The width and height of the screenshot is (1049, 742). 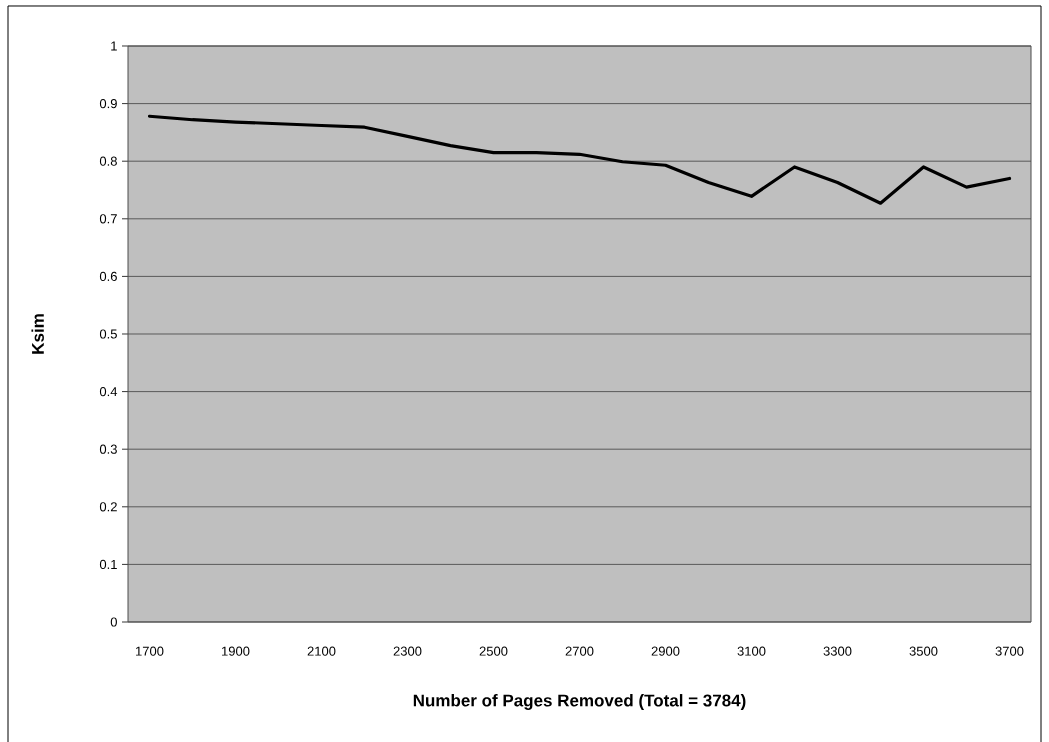 I want to click on y-tick-label: 0.3, so click(x=108, y=449).